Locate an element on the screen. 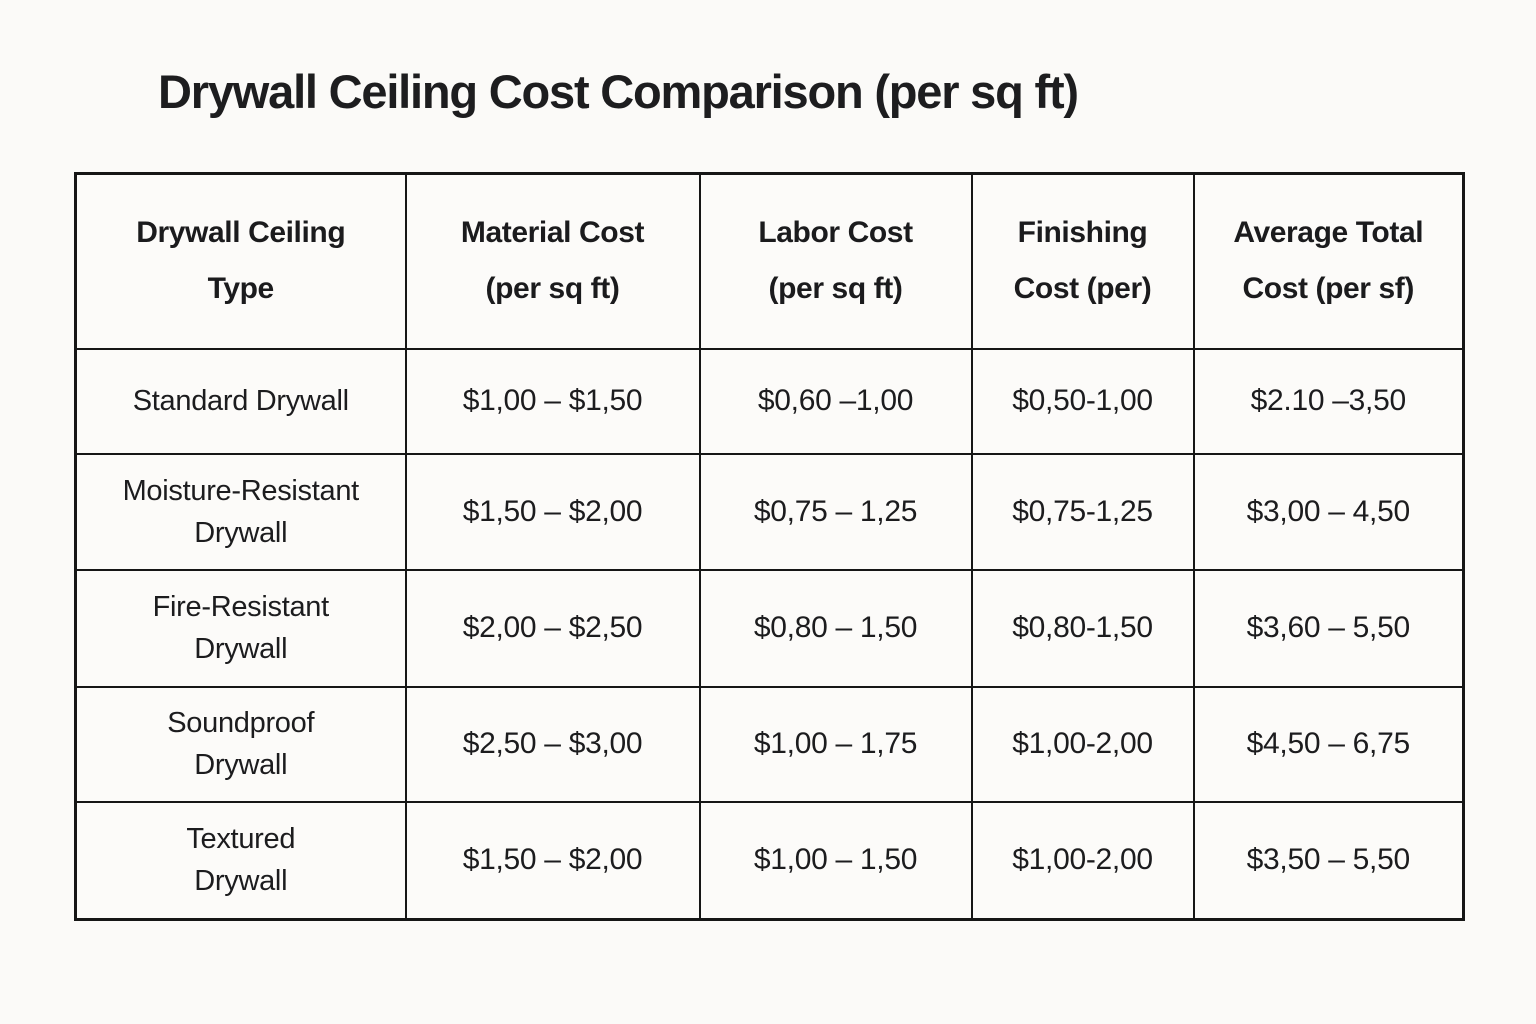  average-total-value: $3,50 – 5,50 is located at coordinates (1328, 860).